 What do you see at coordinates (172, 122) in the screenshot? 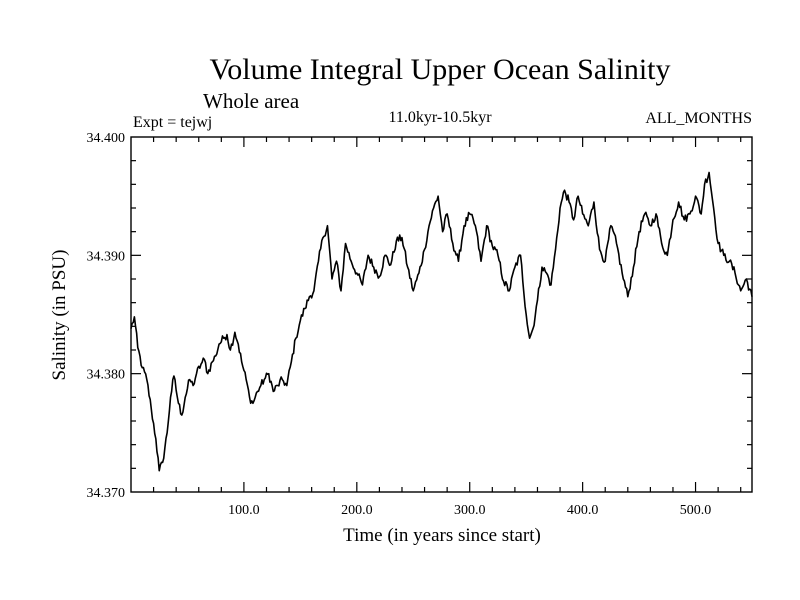
I see `experiment-label: Expt = tejwj` at bounding box center [172, 122].